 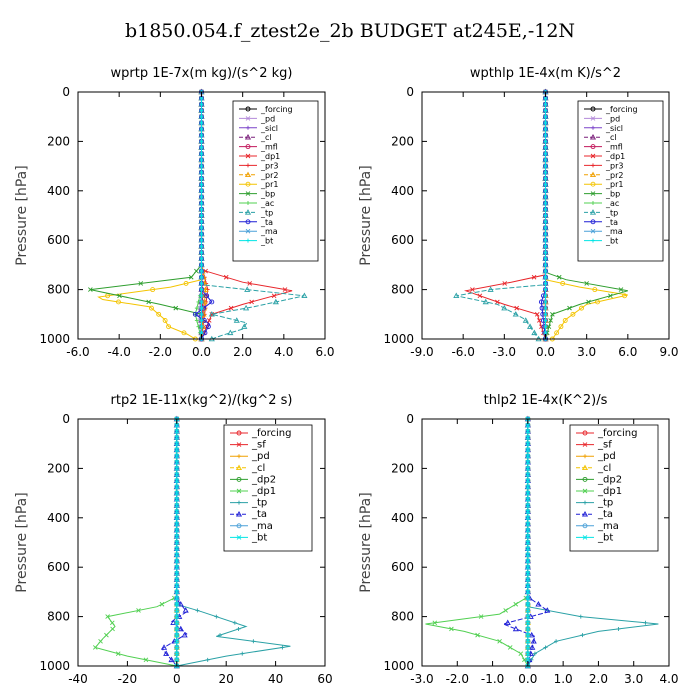 What do you see at coordinates (22, 542) in the screenshot?
I see `y-axis-label: Pressure [hPa]` at bounding box center [22, 542].